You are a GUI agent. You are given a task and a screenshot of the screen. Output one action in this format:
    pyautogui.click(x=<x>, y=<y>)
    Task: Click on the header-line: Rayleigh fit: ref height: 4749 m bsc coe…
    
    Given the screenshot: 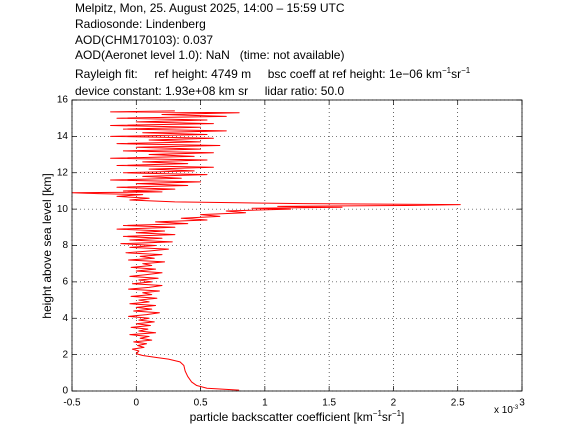 What is the action you would take?
    pyautogui.click(x=273, y=74)
    